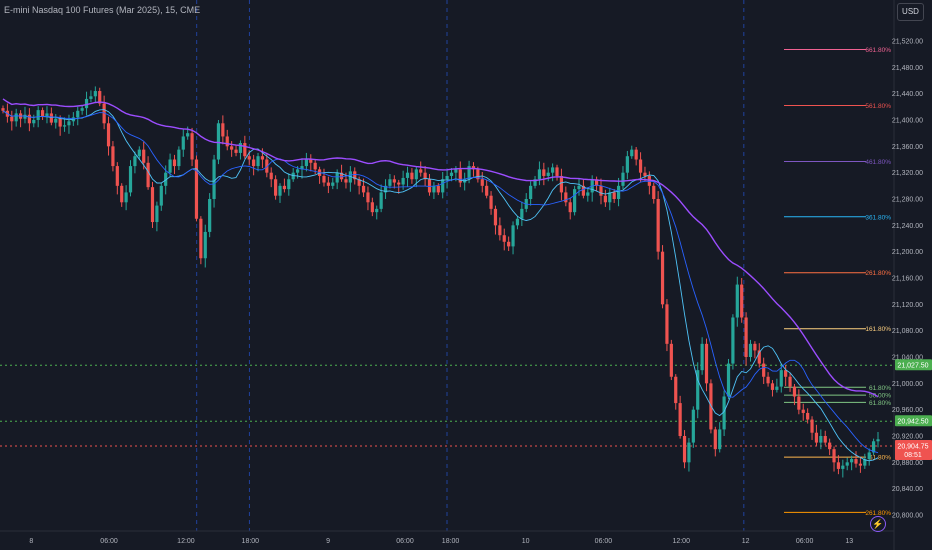 The image size is (932, 550). What do you see at coordinates (907, 463) in the screenshot?
I see `price-axis-tick: 20,880.00` at bounding box center [907, 463].